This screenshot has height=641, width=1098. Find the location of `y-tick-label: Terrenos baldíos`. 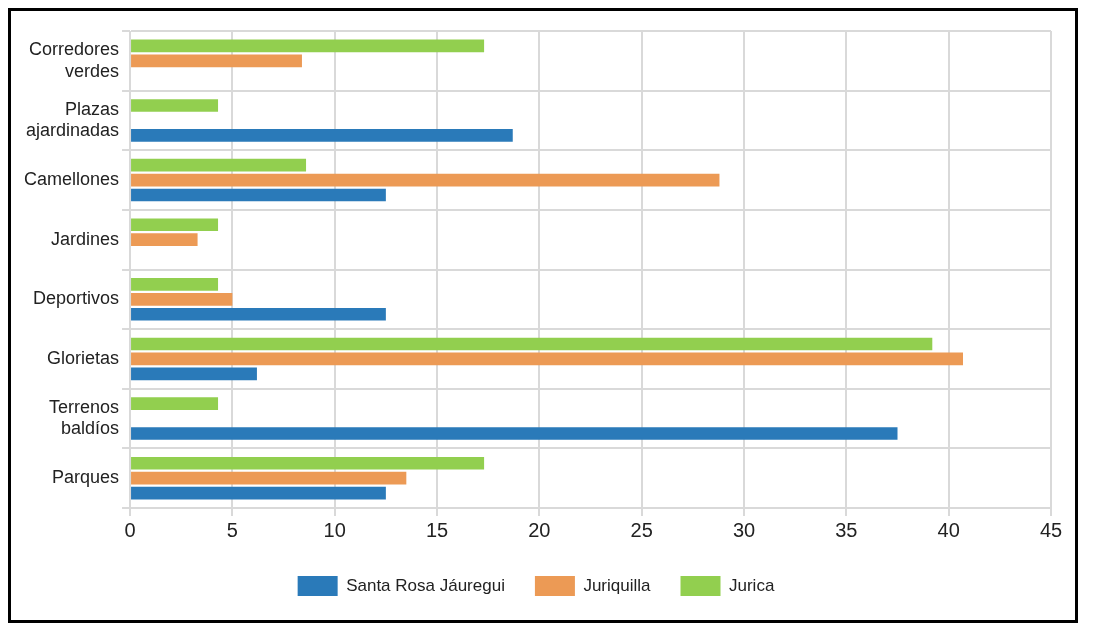

y-tick-label: Terrenos baldíos is located at coordinates (84, 417).